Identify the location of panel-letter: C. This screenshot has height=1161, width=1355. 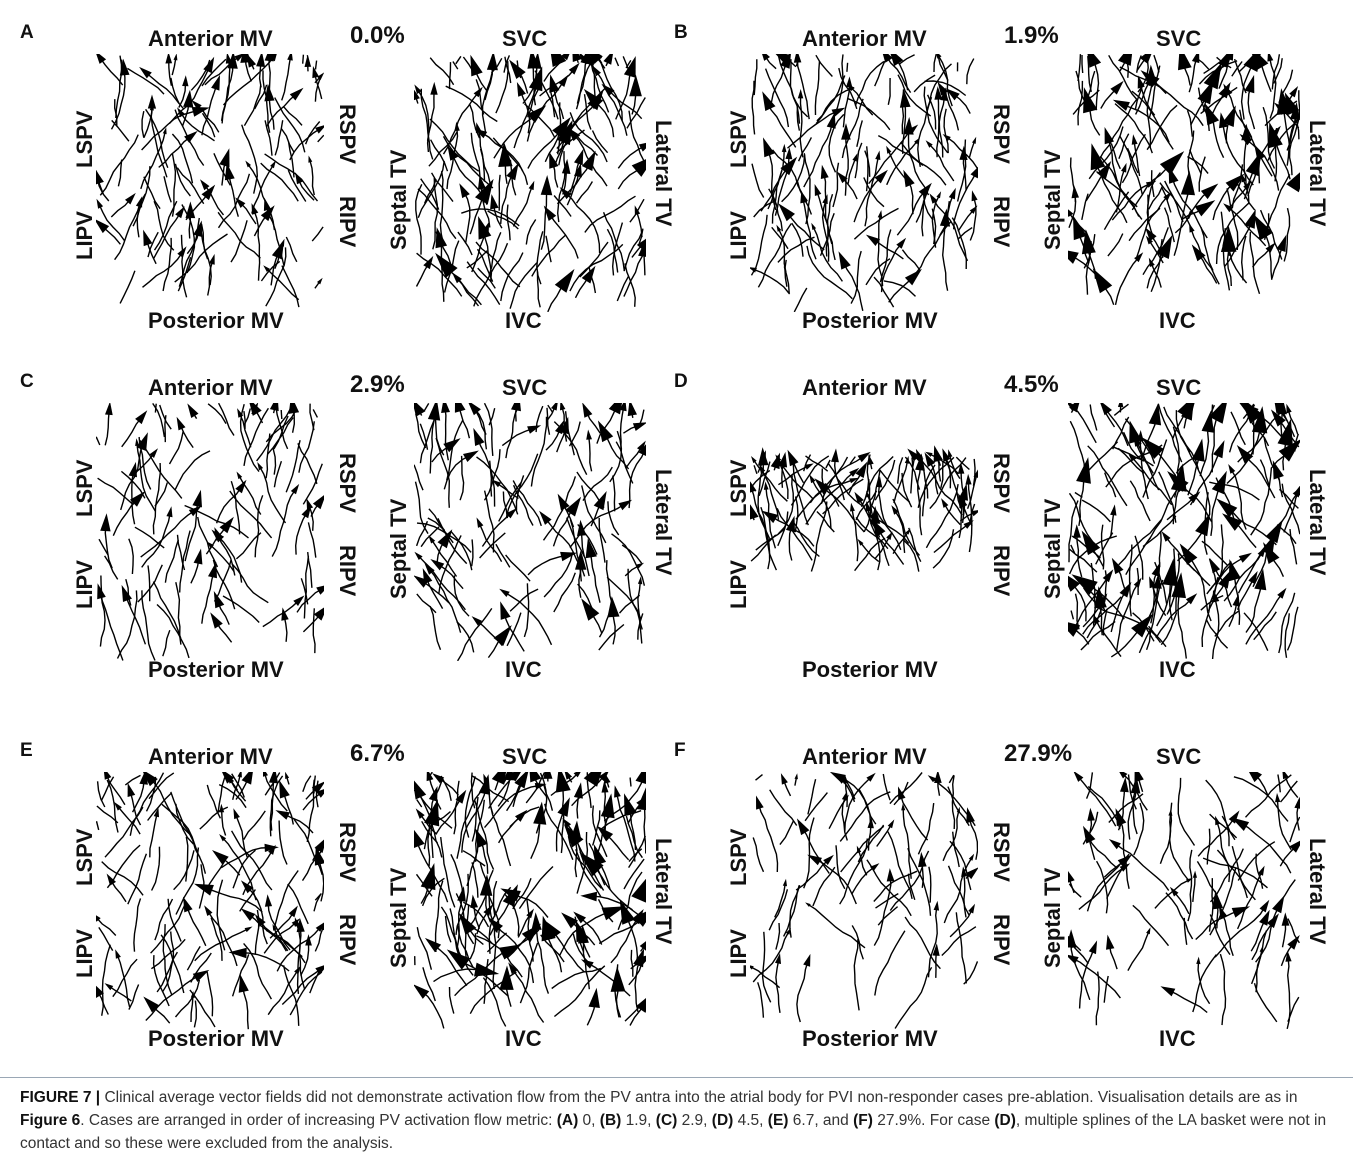
(27, 381).